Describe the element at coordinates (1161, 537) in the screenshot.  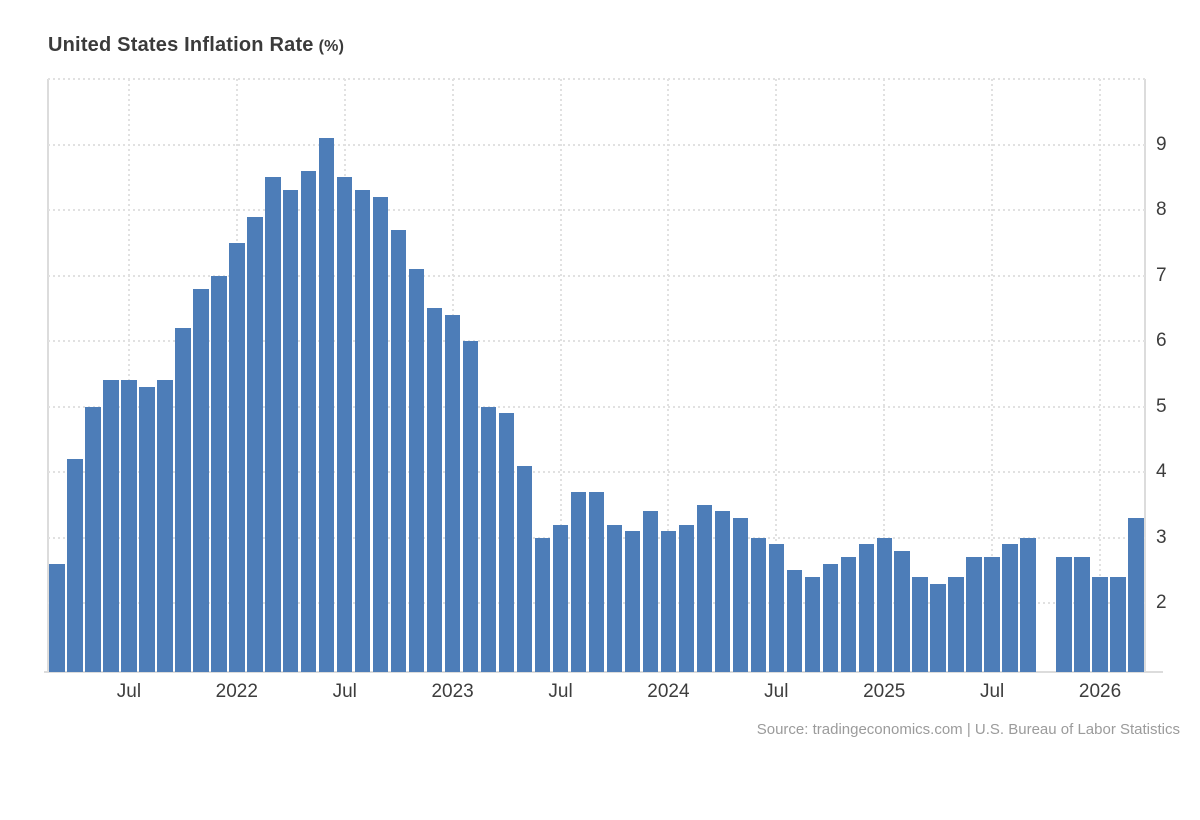
I see `y-tick-label-3: 3` at that location.